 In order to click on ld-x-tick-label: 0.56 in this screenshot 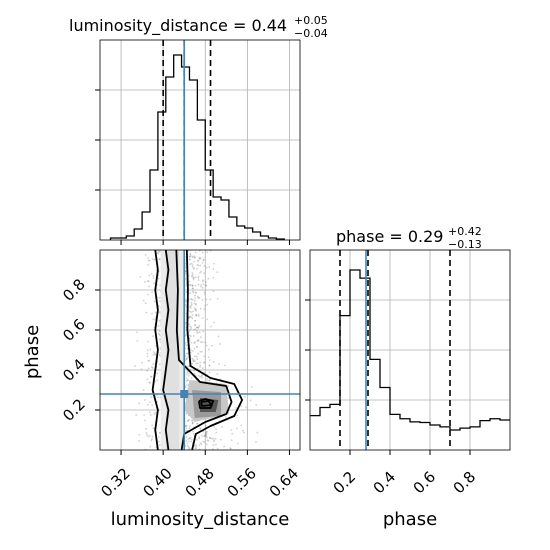, I will do `click(242, 482)`.